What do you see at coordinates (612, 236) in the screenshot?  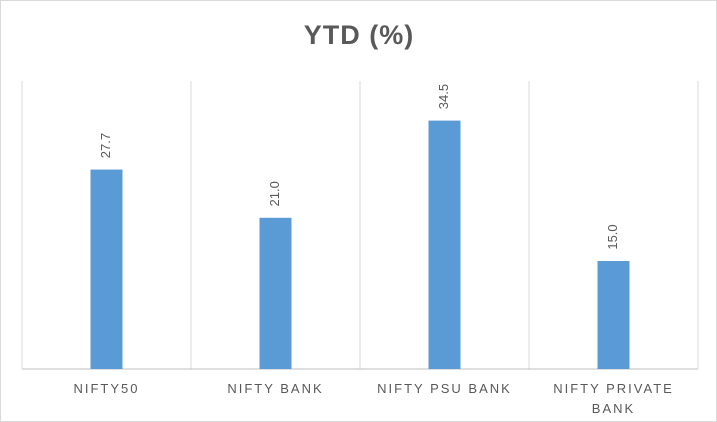 I see `data-label: 15.0` at bounding box center [612, 236].